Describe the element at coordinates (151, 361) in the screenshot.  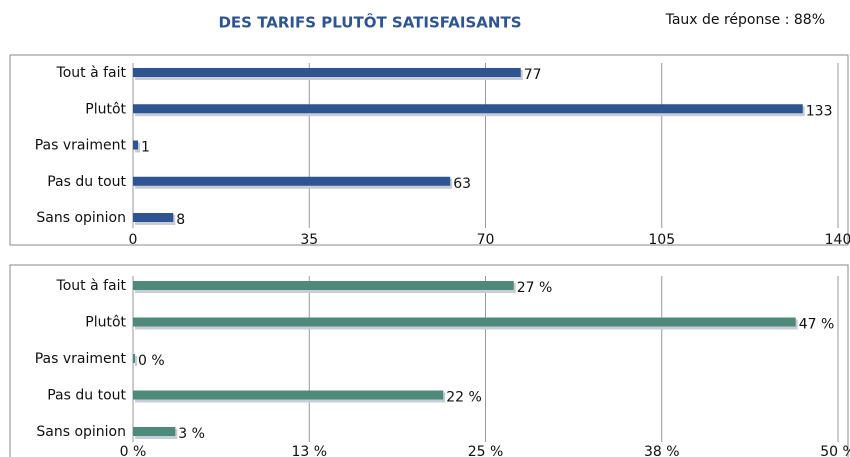
I see `value-label: 0 %` at that location.